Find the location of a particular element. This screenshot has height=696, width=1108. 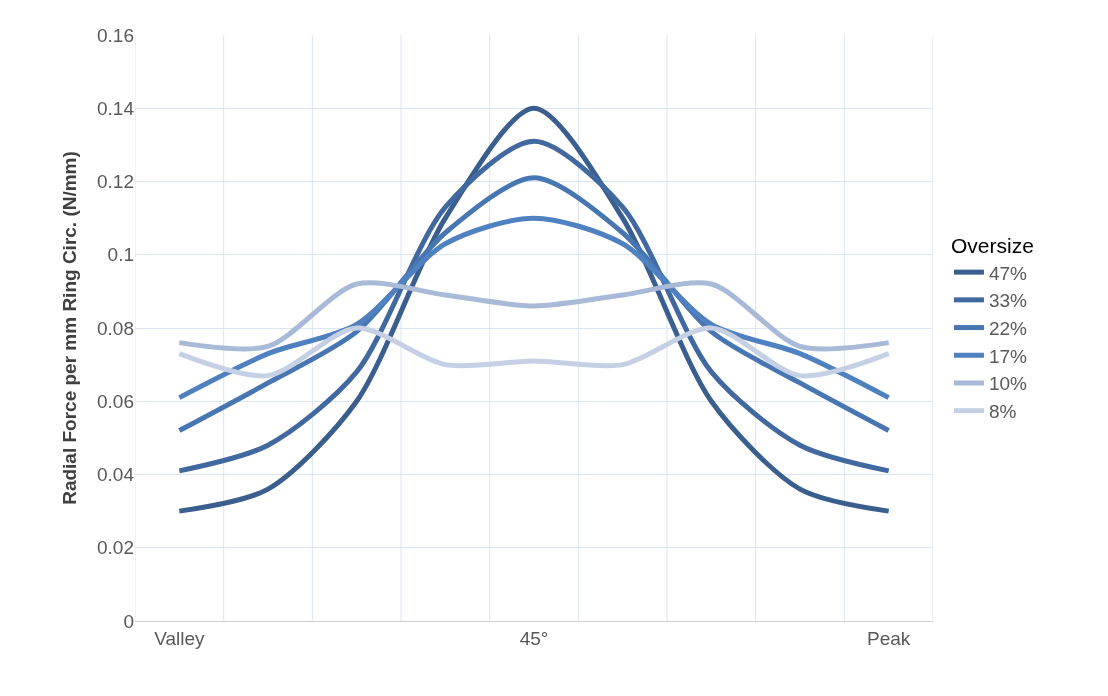

y-tick-label: 0.06 is located at coordinates (115, 401).